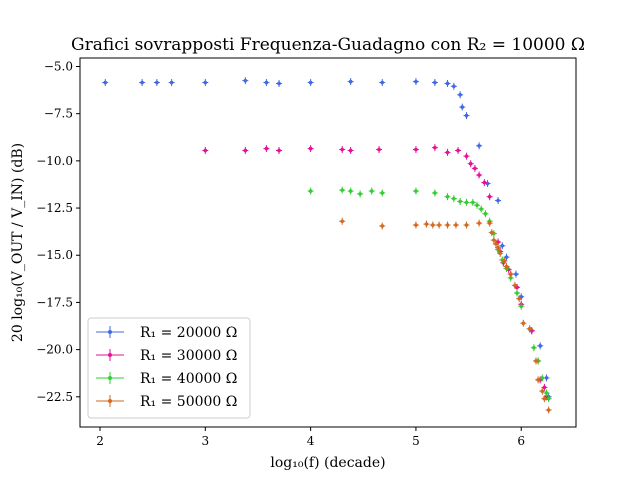 Image resolution: width=640 pixels, height=480 pixels. Describe the element at coordinates (58, 66) in the screenshot. I see `y-tick-label: −5.0` at that location.